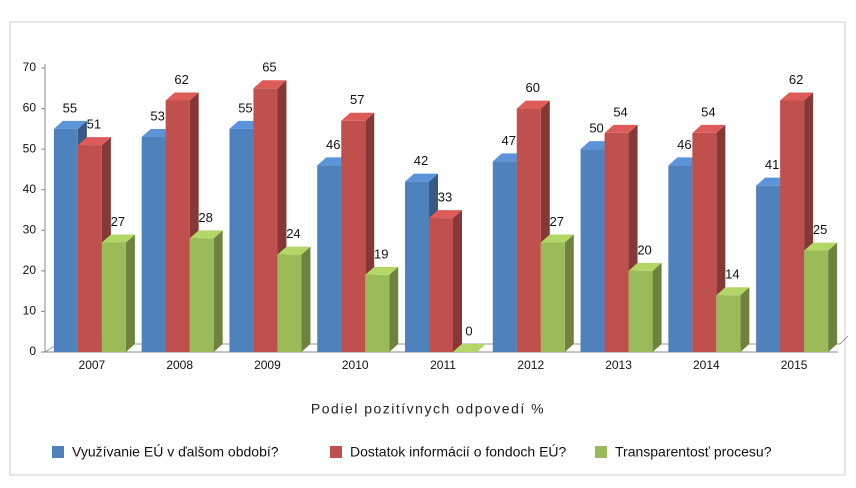 This screenshot has height=488, width=856. I want to click on x-axis-title: Podiel pozitívnych odpovedí %, so click(428, 409).